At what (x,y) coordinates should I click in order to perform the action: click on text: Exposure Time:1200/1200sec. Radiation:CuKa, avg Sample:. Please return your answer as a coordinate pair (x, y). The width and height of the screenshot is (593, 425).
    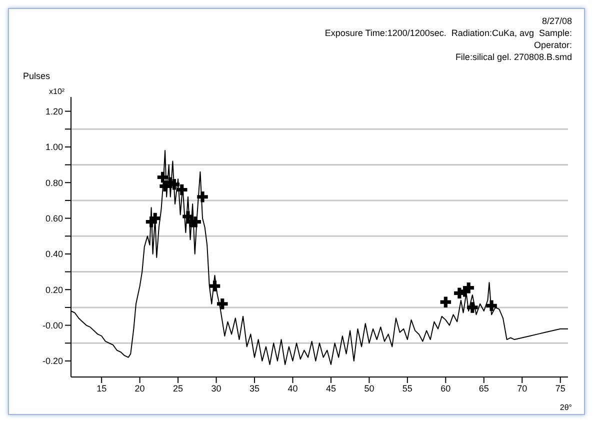
    Looking at the image, I should click on (448, 33).